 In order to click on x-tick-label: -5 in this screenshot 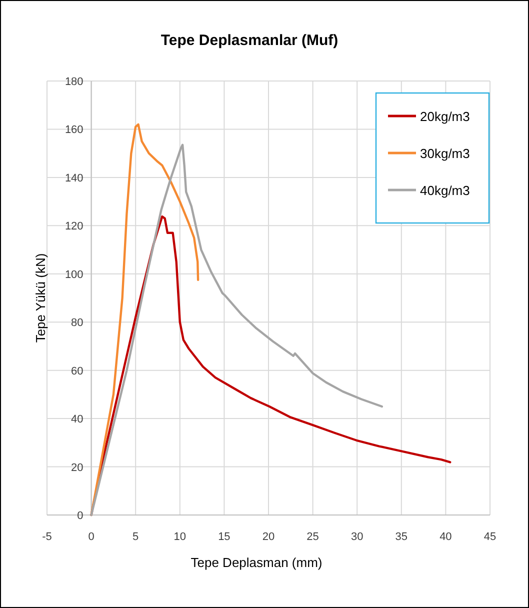, I will do `click(47, 537)`.